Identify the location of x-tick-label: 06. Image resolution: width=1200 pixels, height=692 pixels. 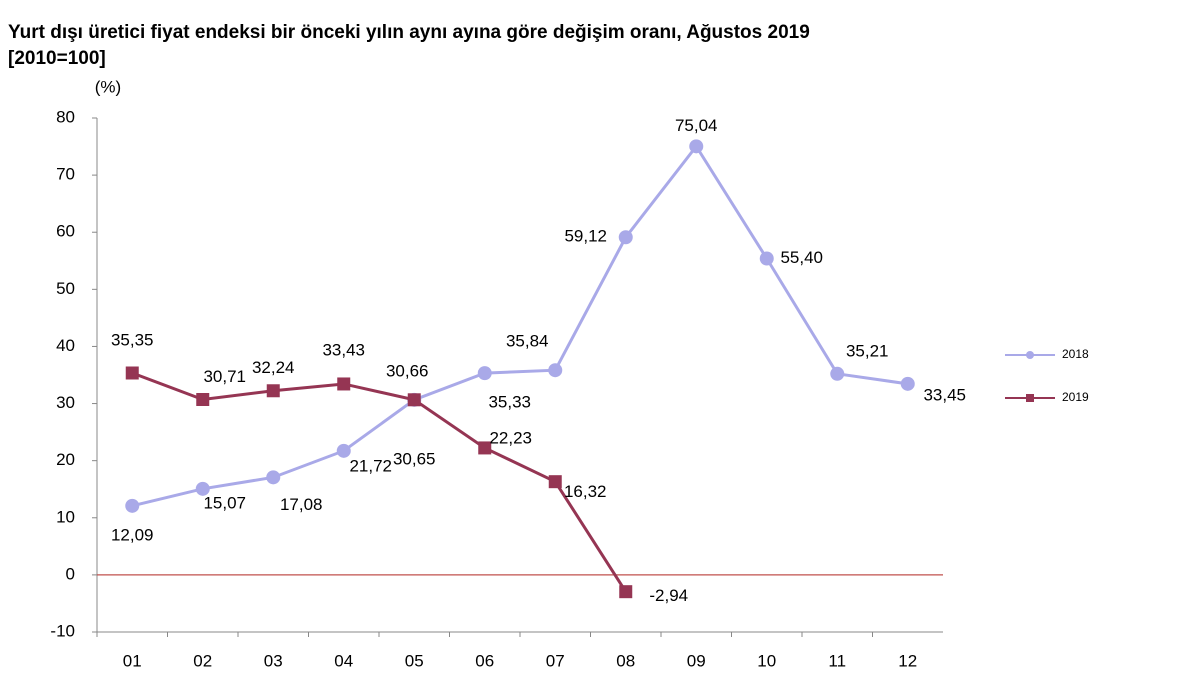
(484, 660).